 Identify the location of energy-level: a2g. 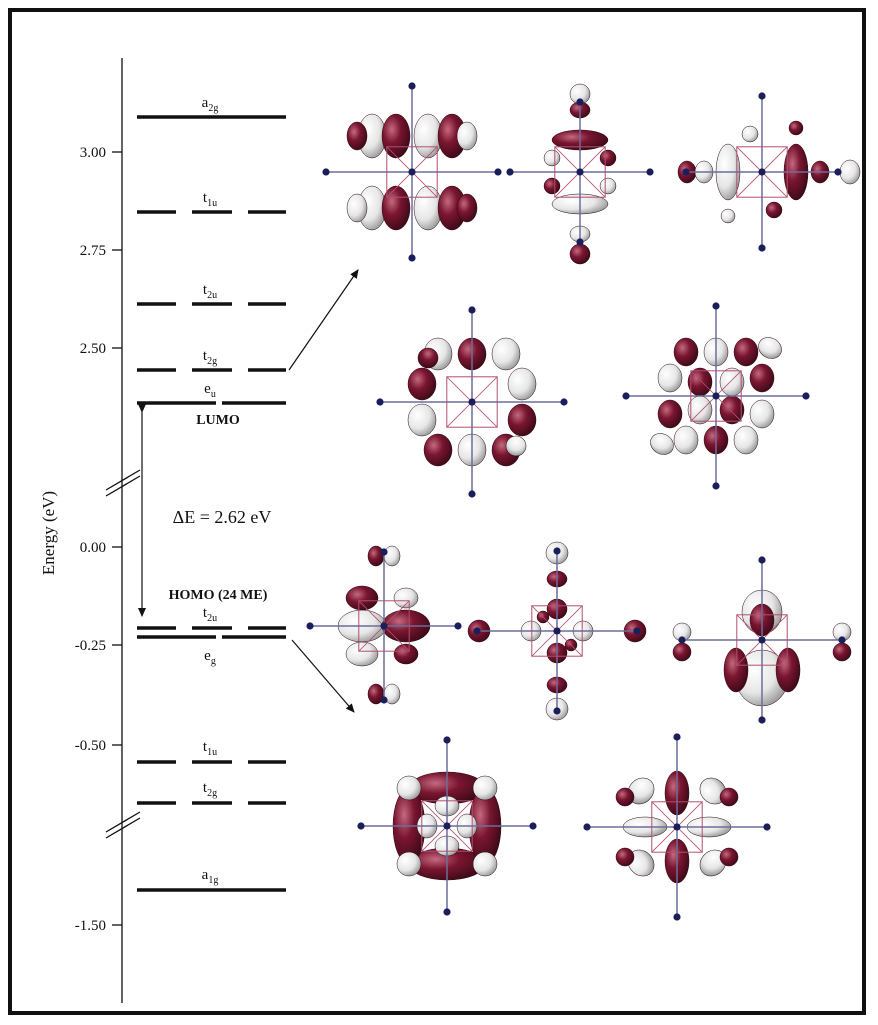
(211, 107).